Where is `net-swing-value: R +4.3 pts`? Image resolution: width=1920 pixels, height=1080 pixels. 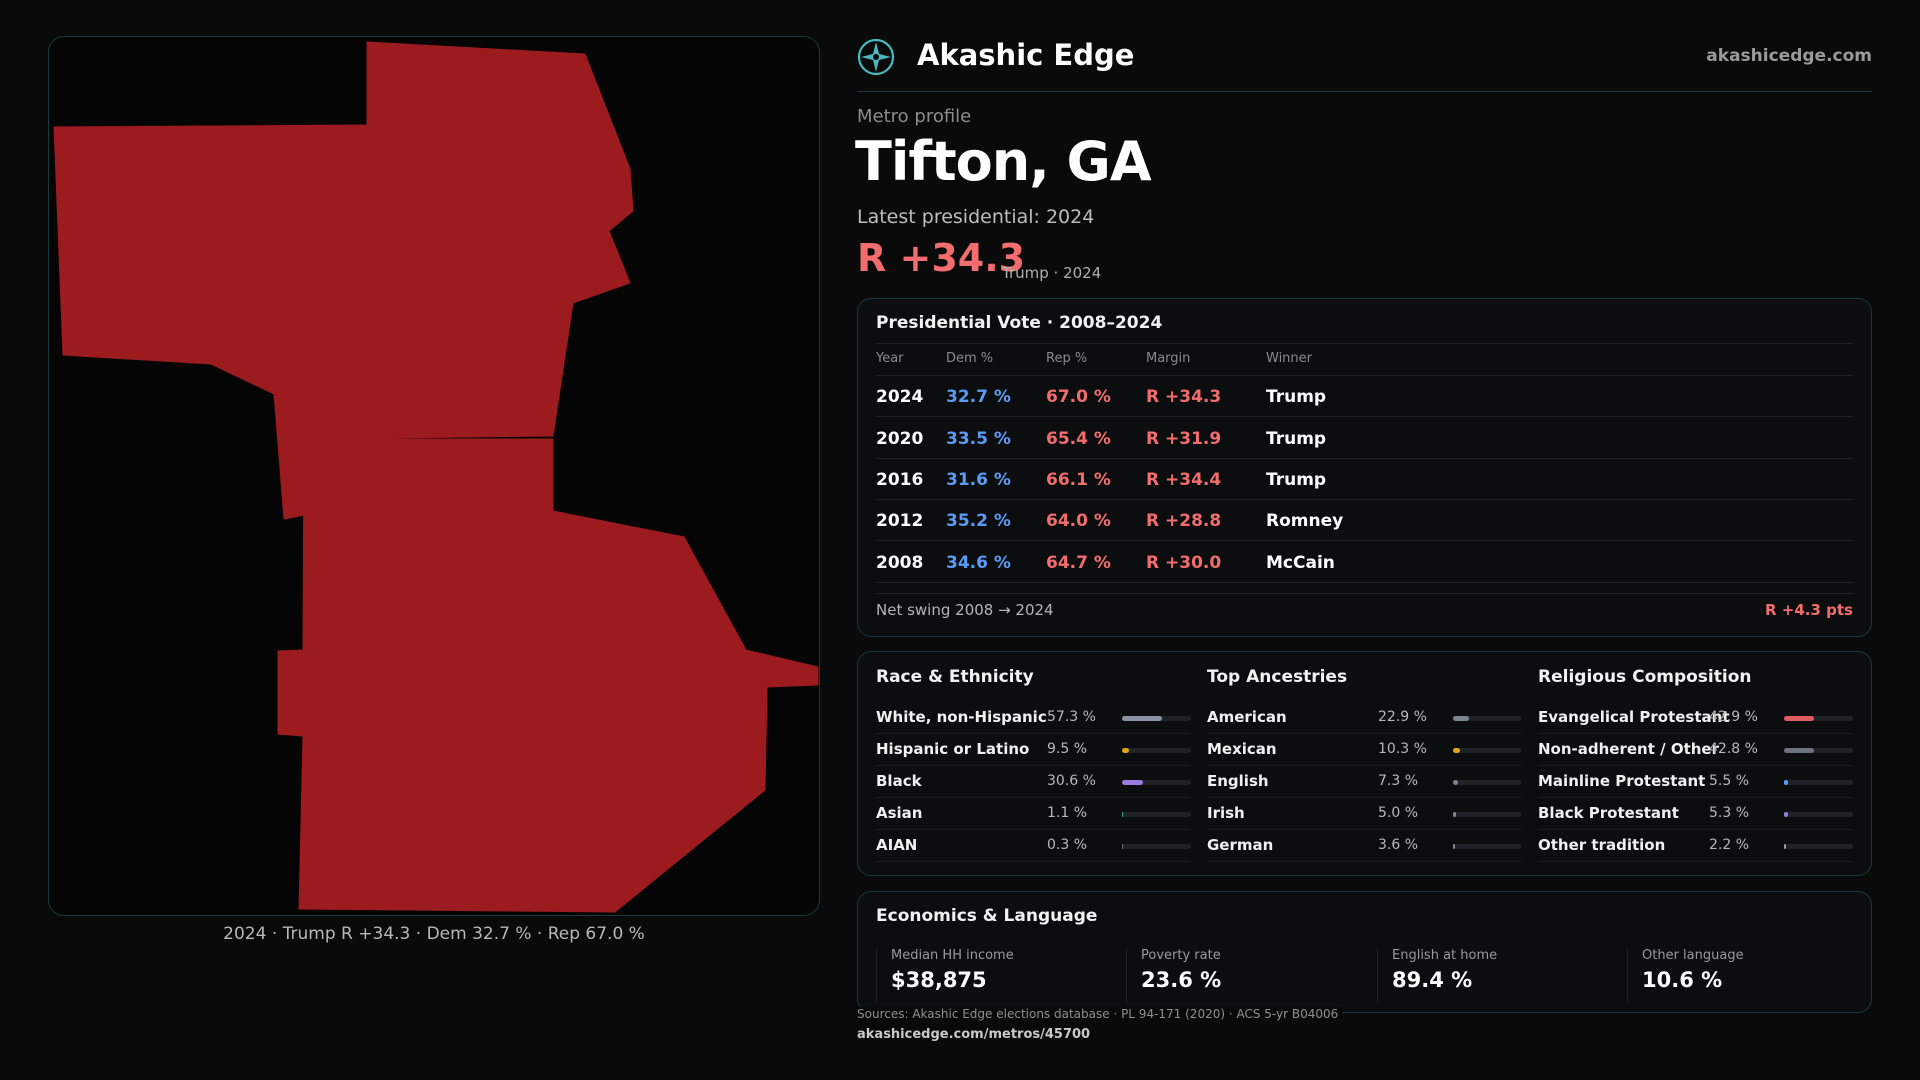
net-swing-value: R +4.3 pts is located at coordinates (1809, 610).